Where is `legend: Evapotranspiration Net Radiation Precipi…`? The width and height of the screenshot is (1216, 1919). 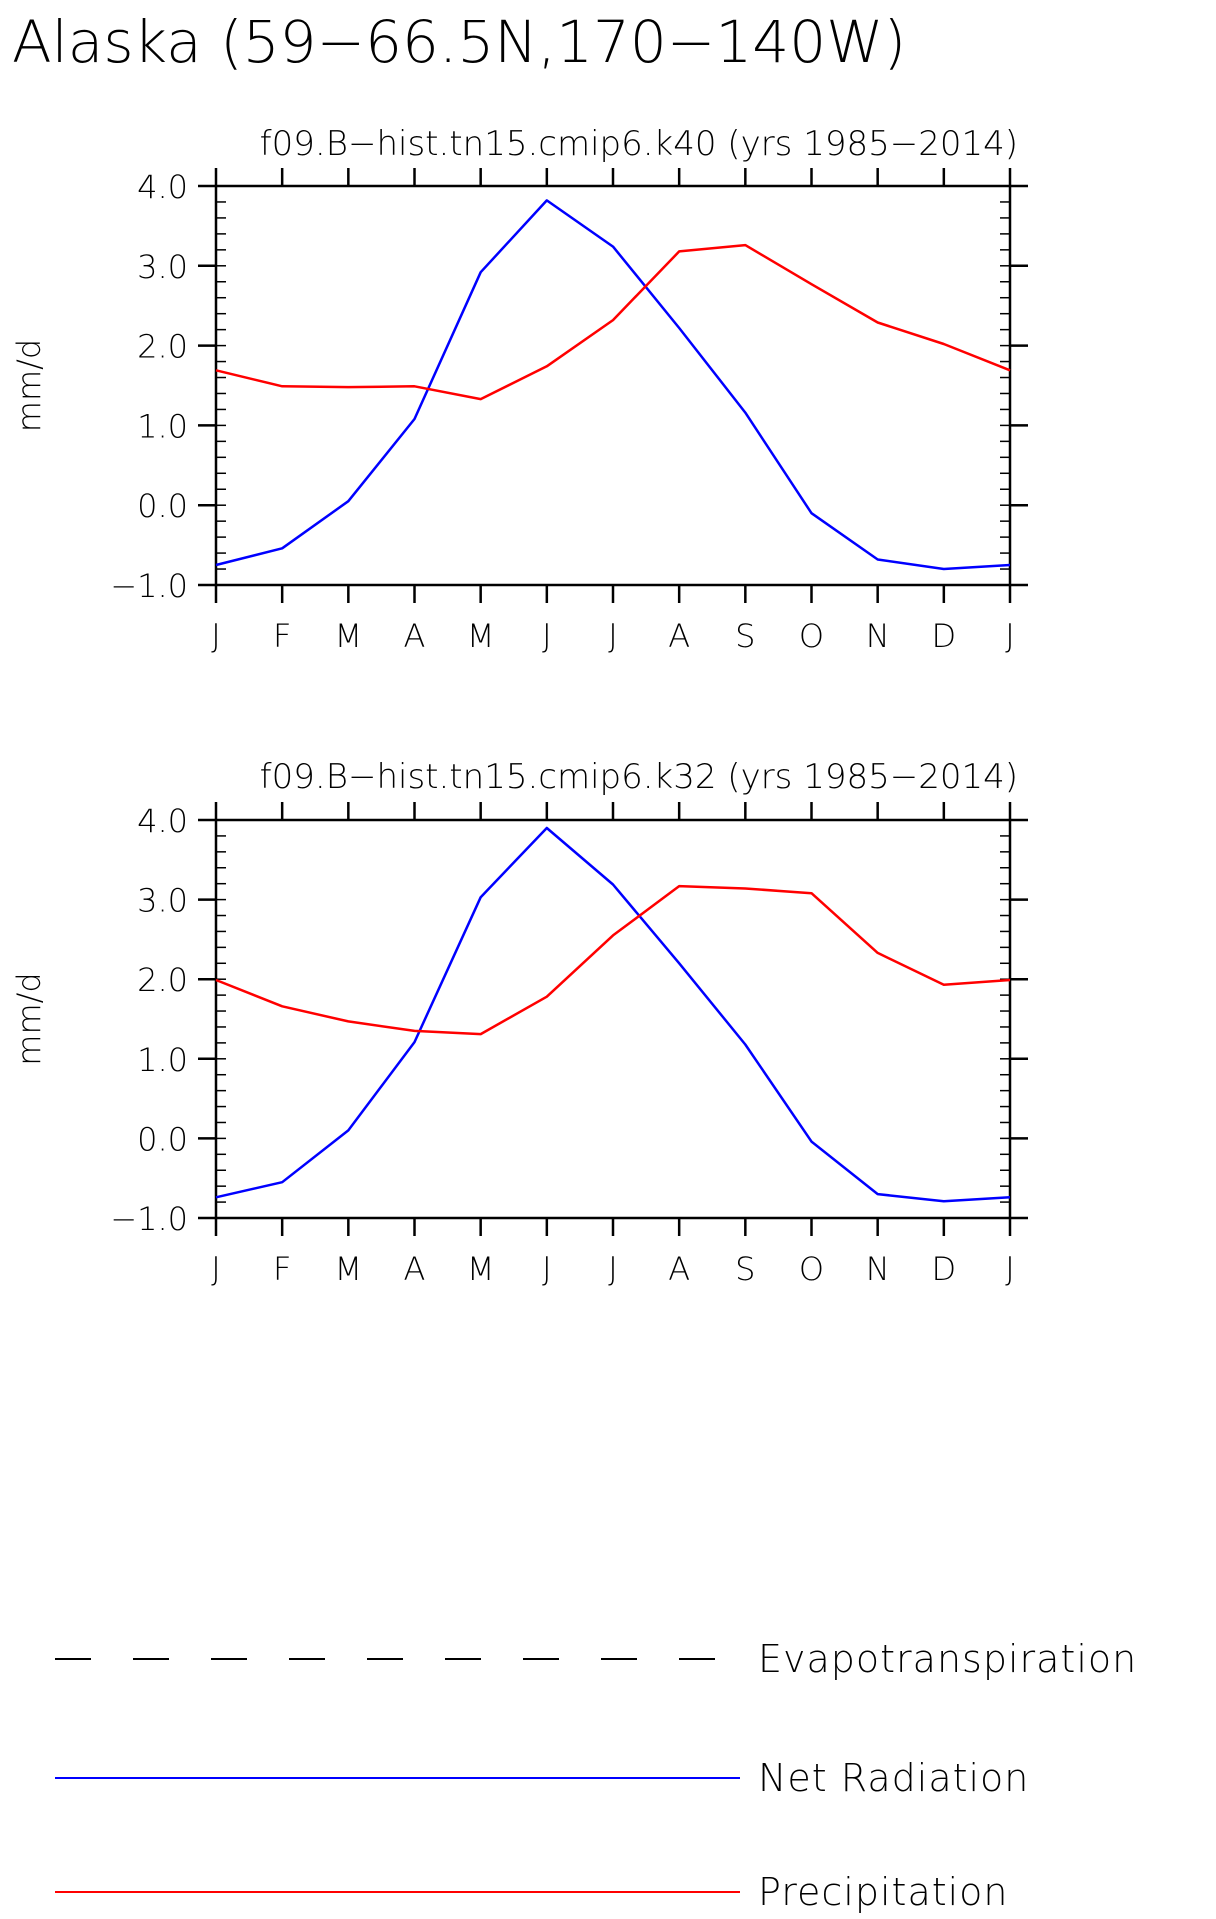
legend: Evapotranspiration Net Radiation Precipi… is located at coordinates (596, 1775).